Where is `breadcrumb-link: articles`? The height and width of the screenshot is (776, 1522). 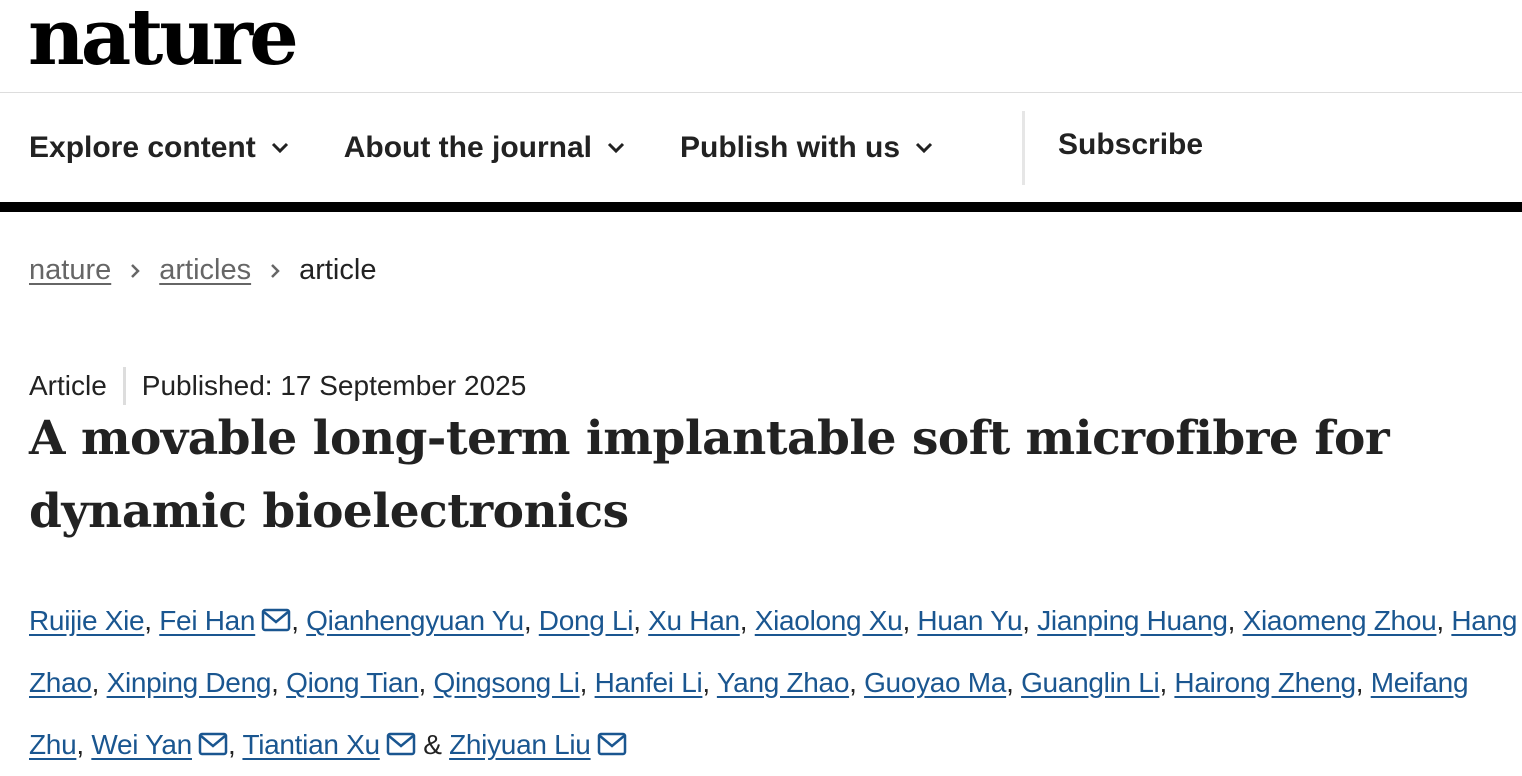
breadcrumb-link: articles is located at coordinates (205, 270).